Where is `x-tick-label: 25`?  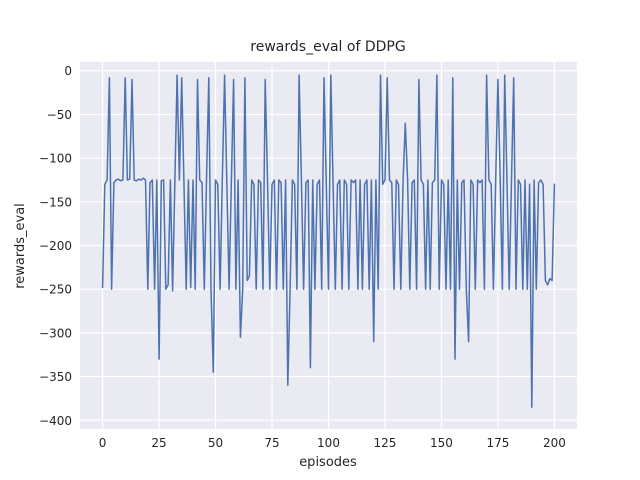 x-tick-label: 25 is located at coordinates (158, 443).